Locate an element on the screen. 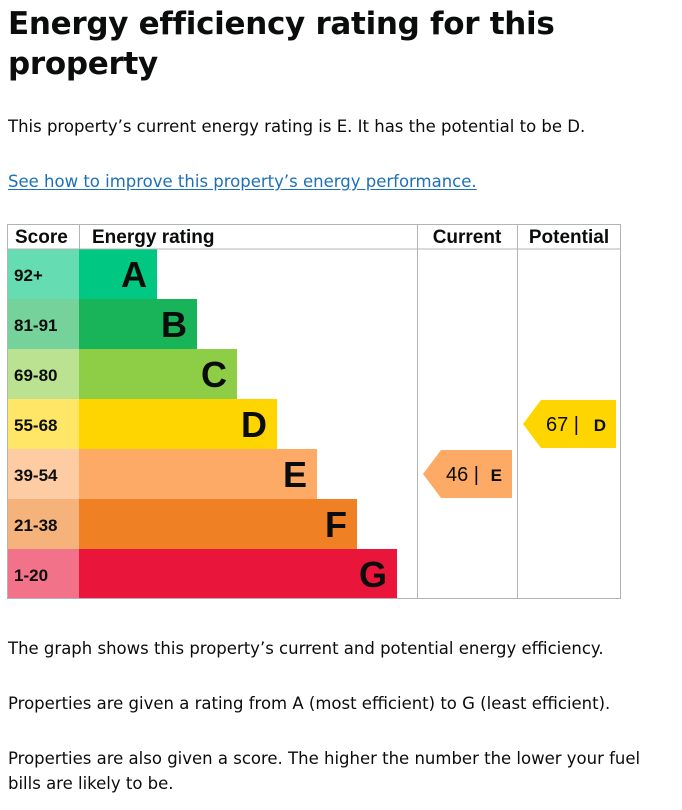  current-rating-letter: E is located at coordinates (496, 475).